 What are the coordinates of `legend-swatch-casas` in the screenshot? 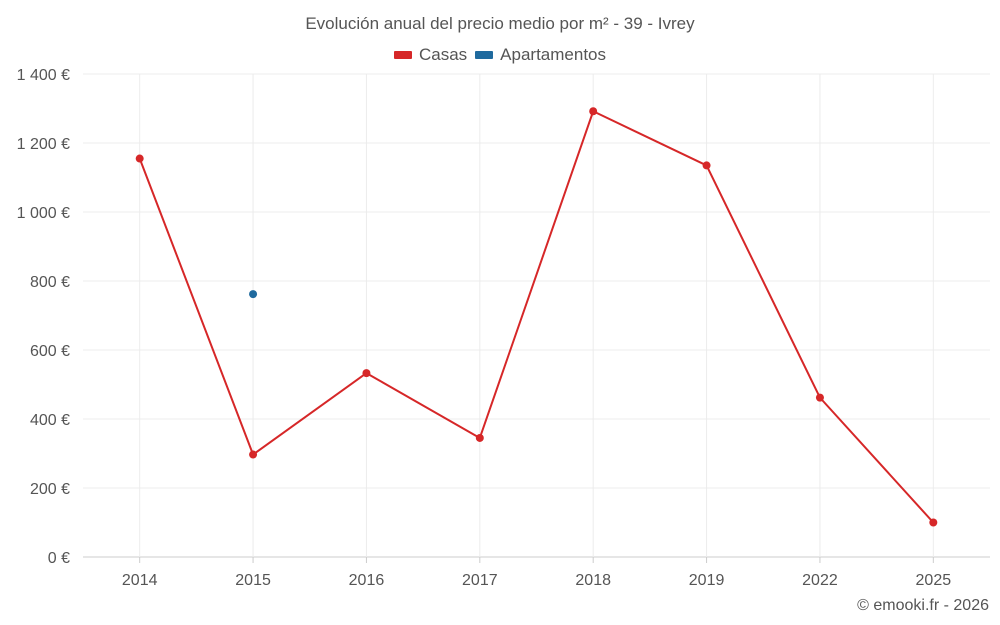 It's located at (402, 55).